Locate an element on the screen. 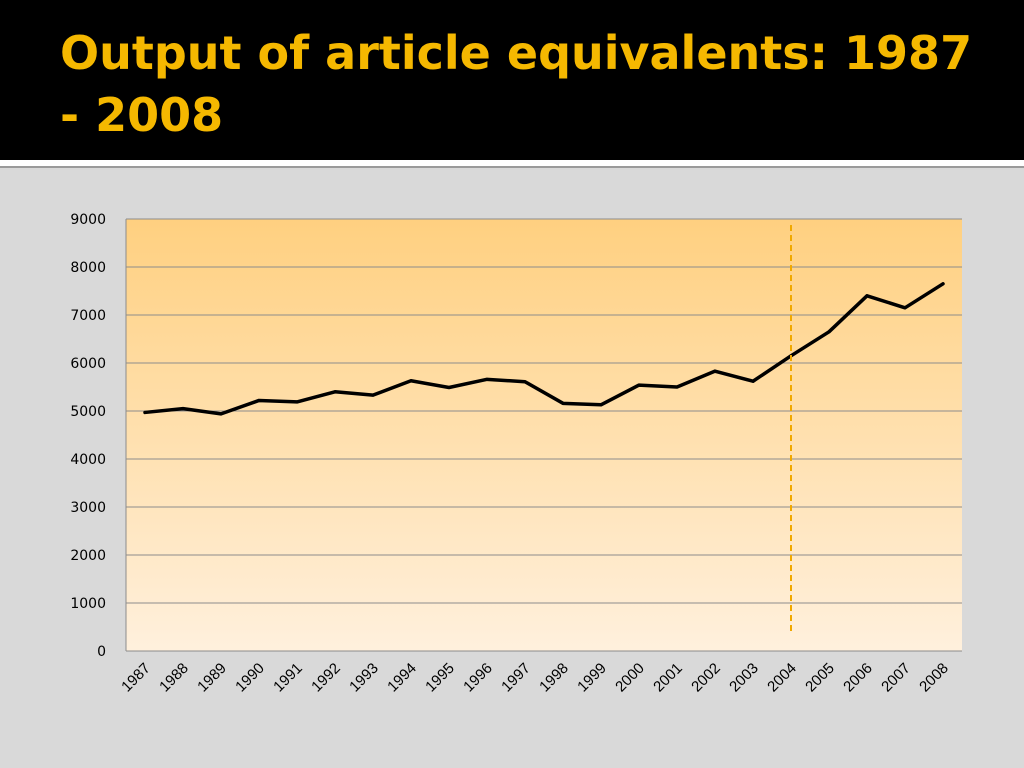  x-tick-label: 1989 is located at coordinates (212, 678).